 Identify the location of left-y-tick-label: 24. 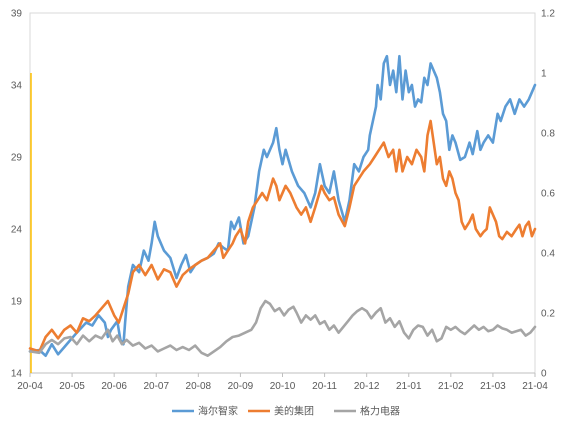
(17, 230).